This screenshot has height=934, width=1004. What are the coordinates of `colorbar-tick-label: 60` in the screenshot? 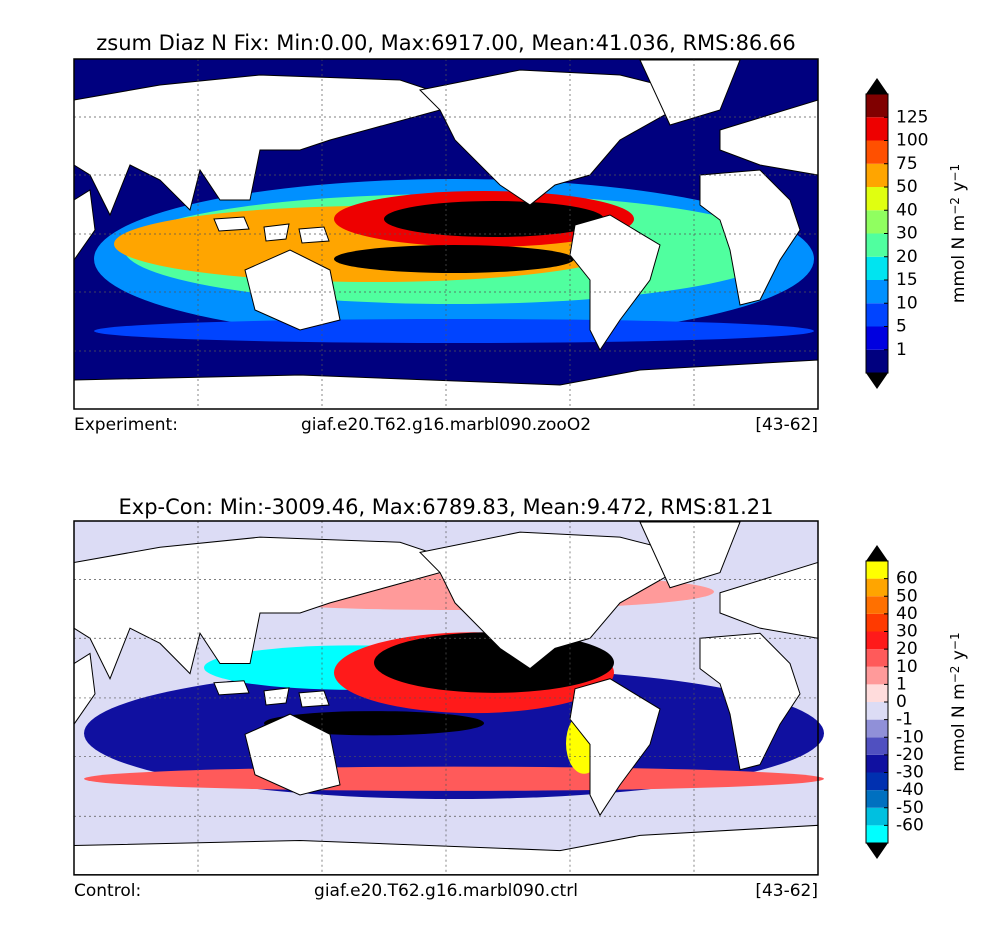 It's located at (907, 579).